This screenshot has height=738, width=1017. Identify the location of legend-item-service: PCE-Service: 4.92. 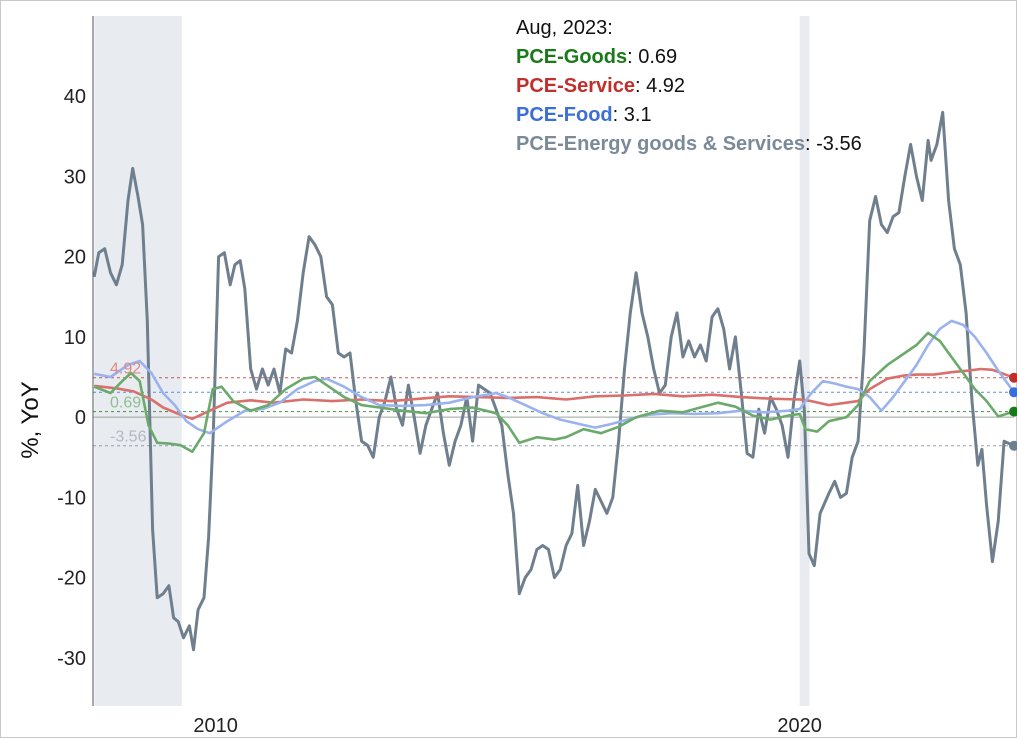
(601, 86).